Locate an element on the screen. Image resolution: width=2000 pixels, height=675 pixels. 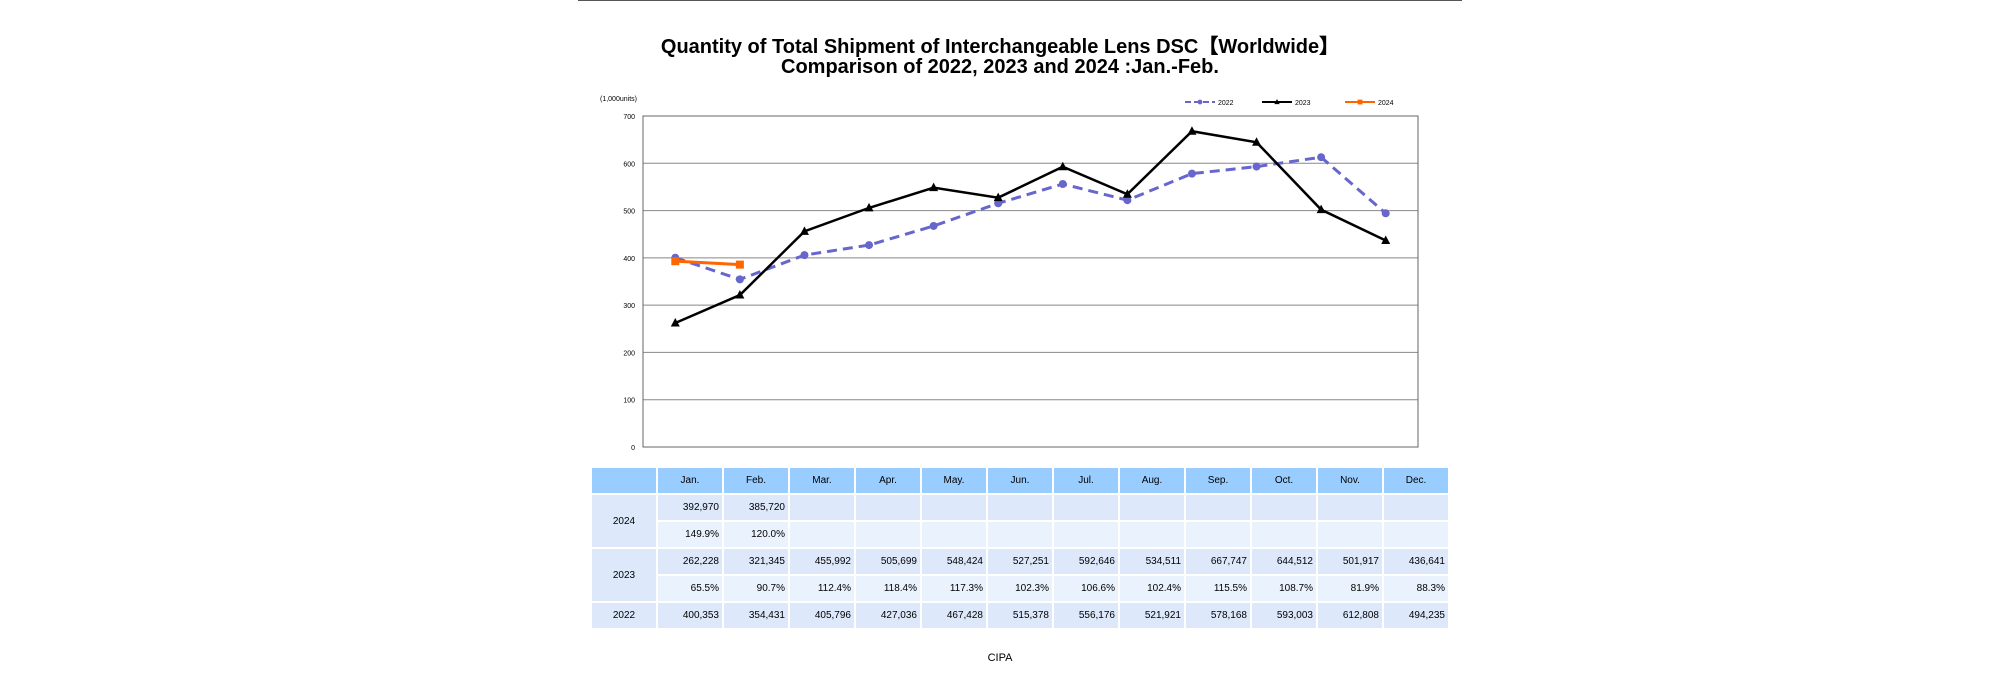
value-cell: 612,808 is located at coordinates (1350, 615).